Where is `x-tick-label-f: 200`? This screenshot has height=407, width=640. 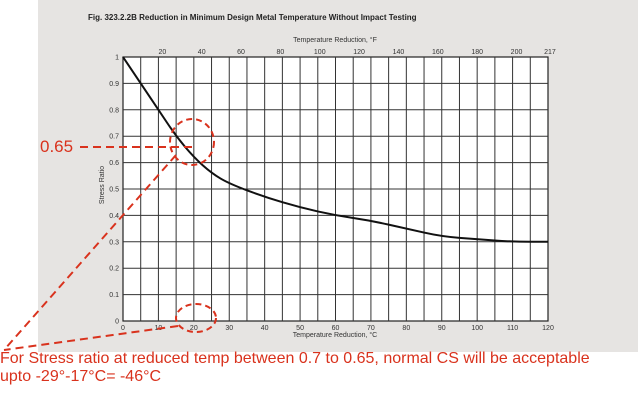 x-tick-label-f: 200 is located at coordinates (517, 52).